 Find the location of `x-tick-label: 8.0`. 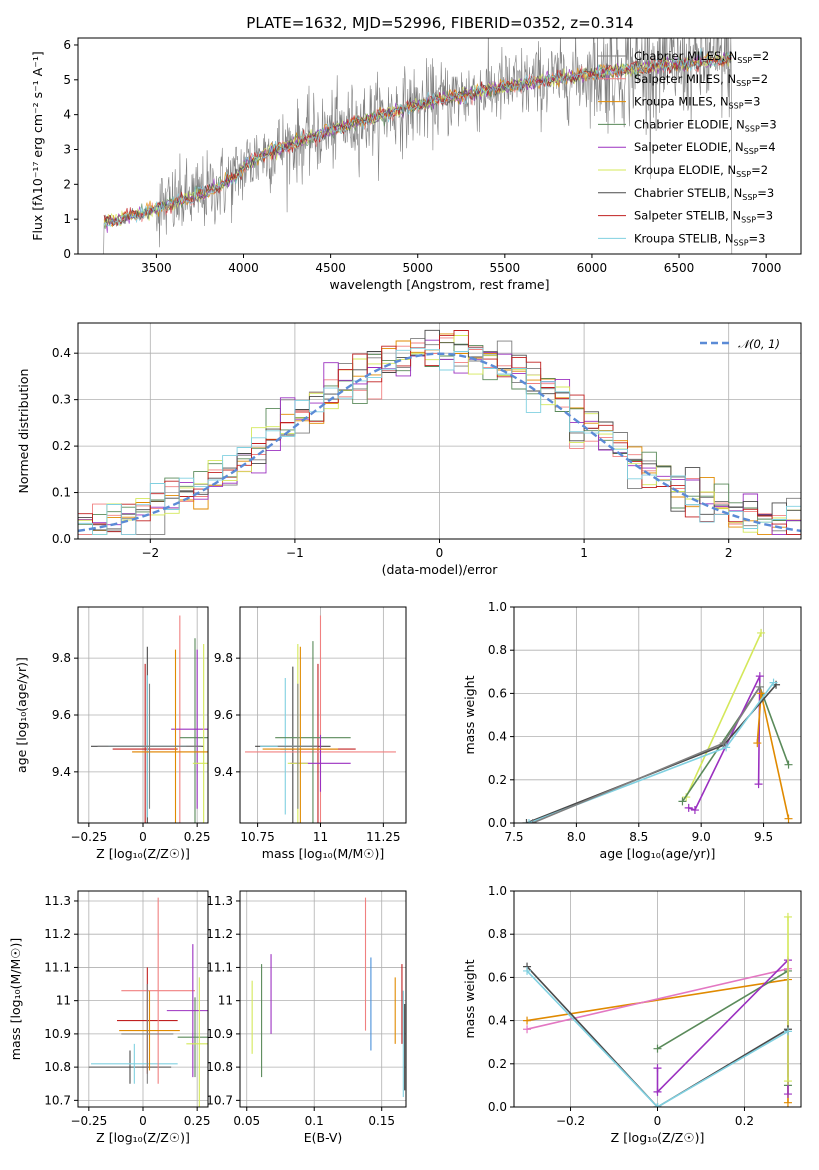

x-tick-label: 8.0 is located at coordinates (576, 837).